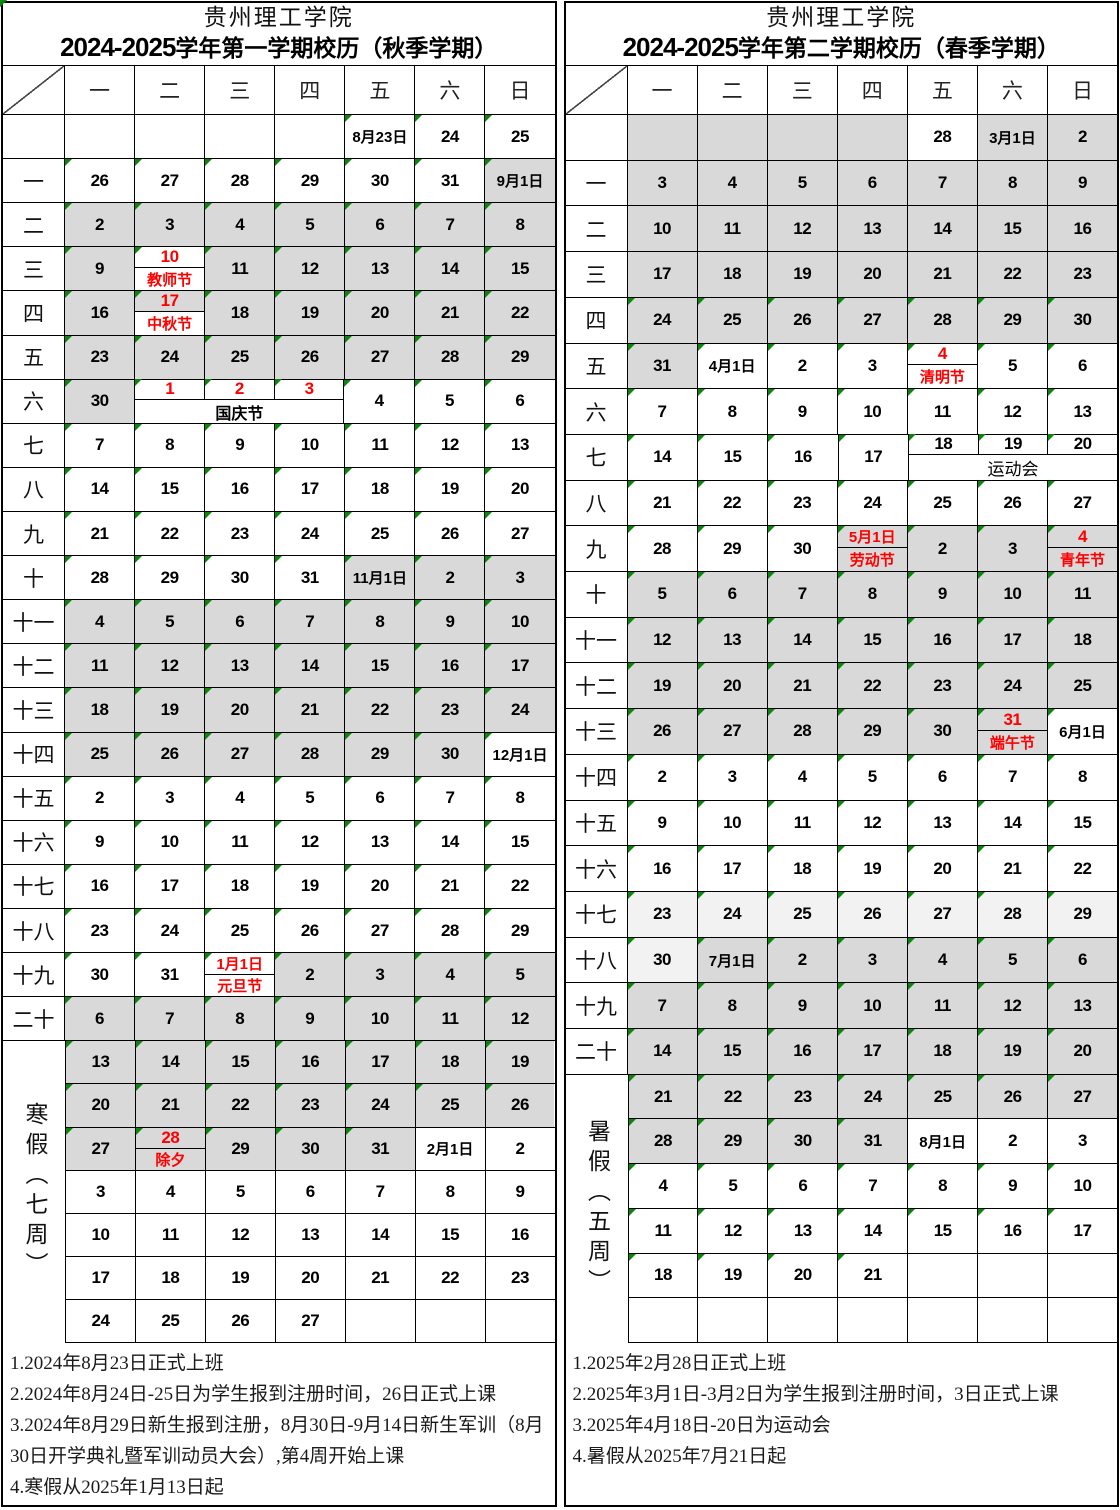  What do you see at coordinates (872, 685) in the screenshot?
I see `date-text: 22` at bounding box center [872, 685].